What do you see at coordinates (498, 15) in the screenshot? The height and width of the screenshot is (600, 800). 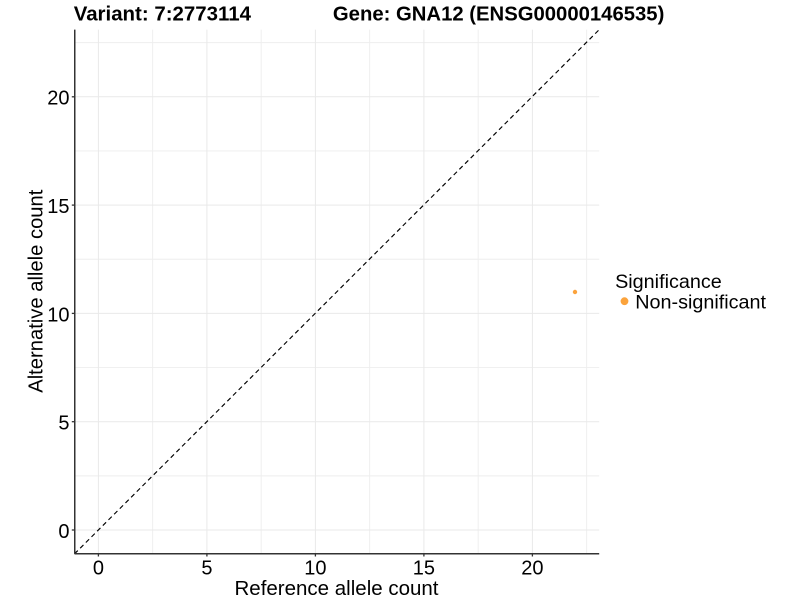 I see `svg-text: Gene: GNA12 (ENSG00000146535)` at bounding box center [498, 15].